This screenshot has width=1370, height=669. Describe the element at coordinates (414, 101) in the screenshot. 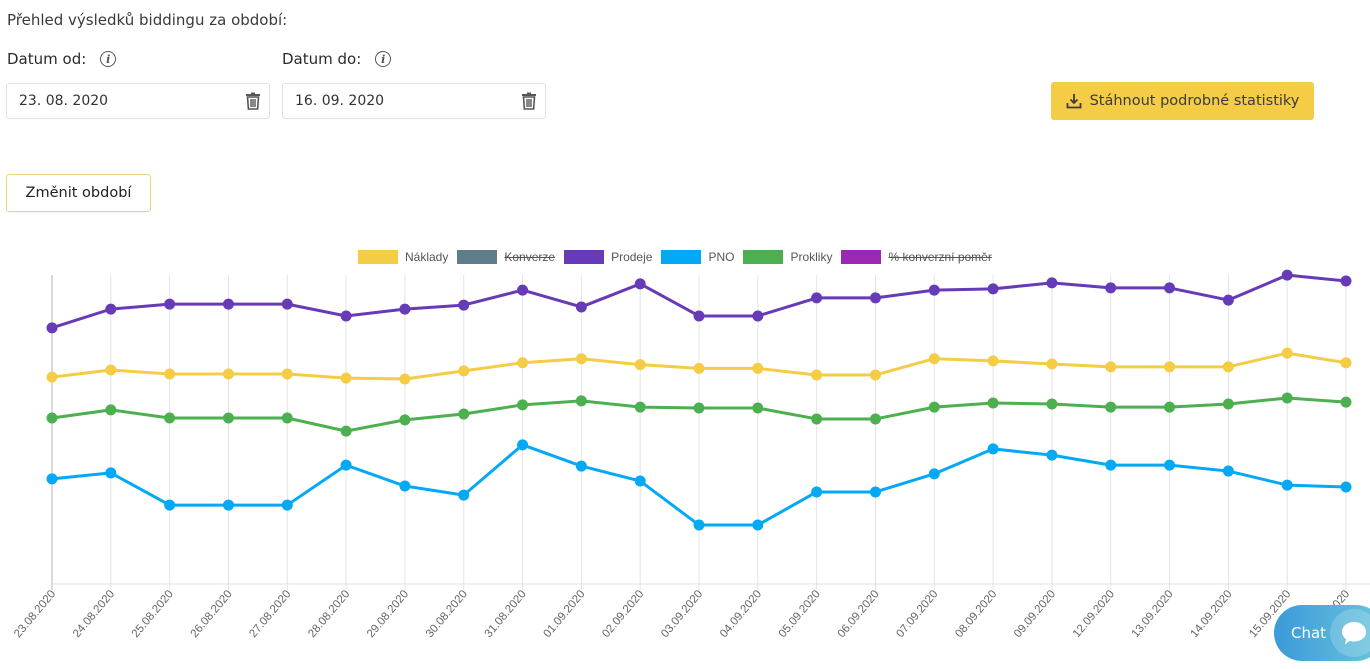

I see `date-to-input: 16. 09. 2020` at that location.